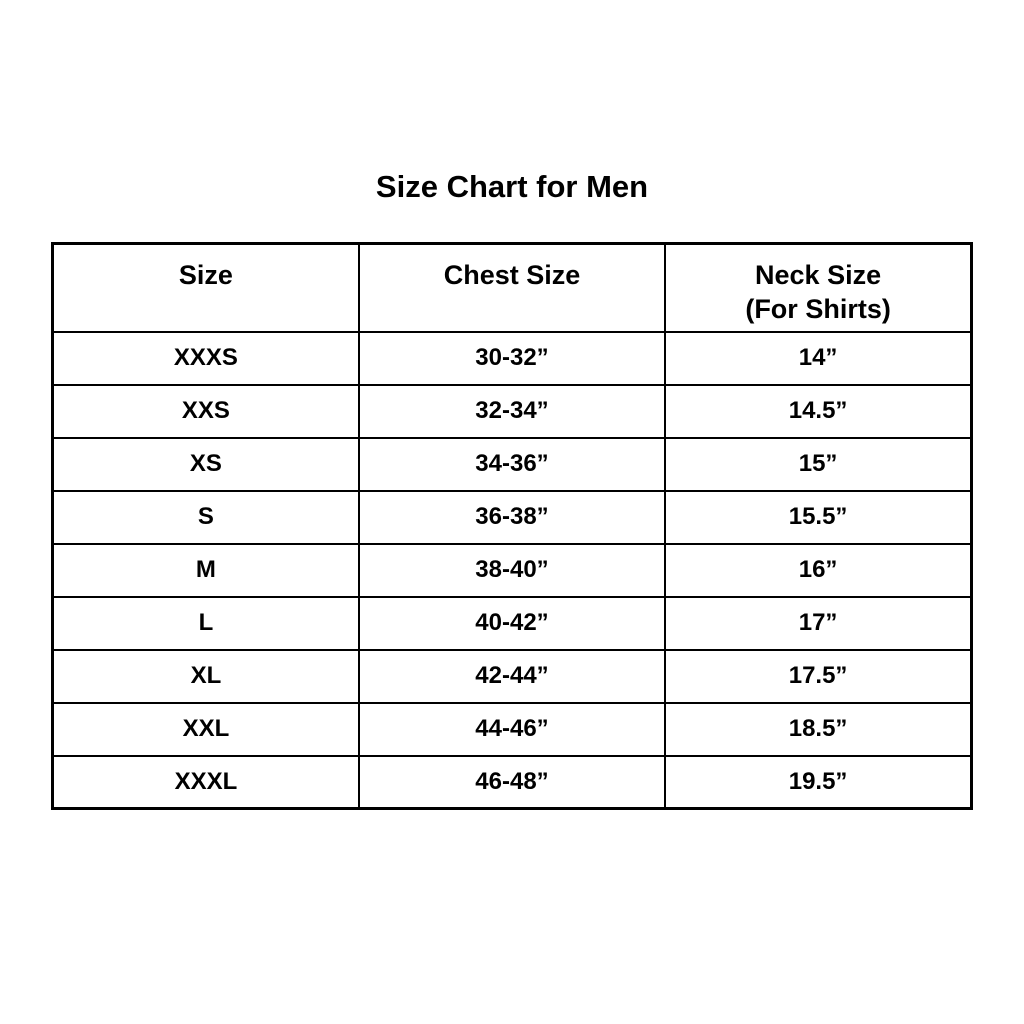  I want to click on page-title: Size Chart for Men, so click(512, 186).